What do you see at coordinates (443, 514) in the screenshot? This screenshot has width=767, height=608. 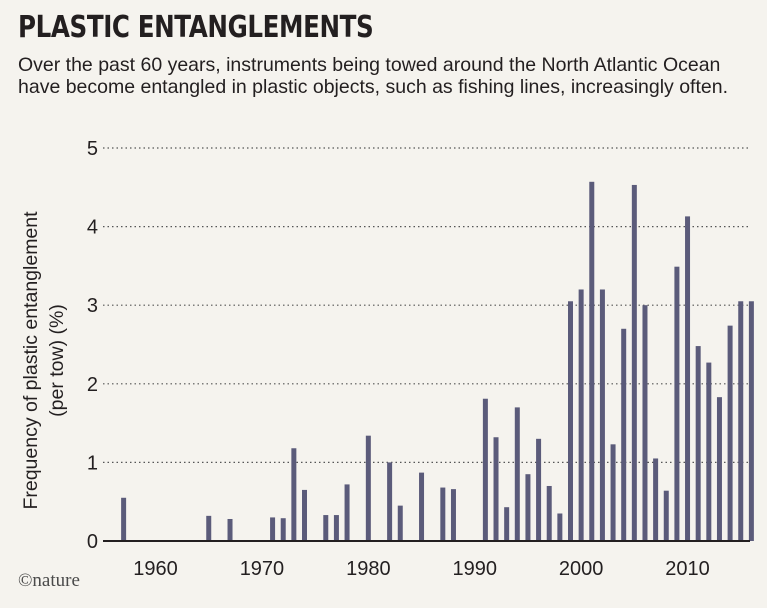 I see `bar-1987` at bounding box center [443, 514].